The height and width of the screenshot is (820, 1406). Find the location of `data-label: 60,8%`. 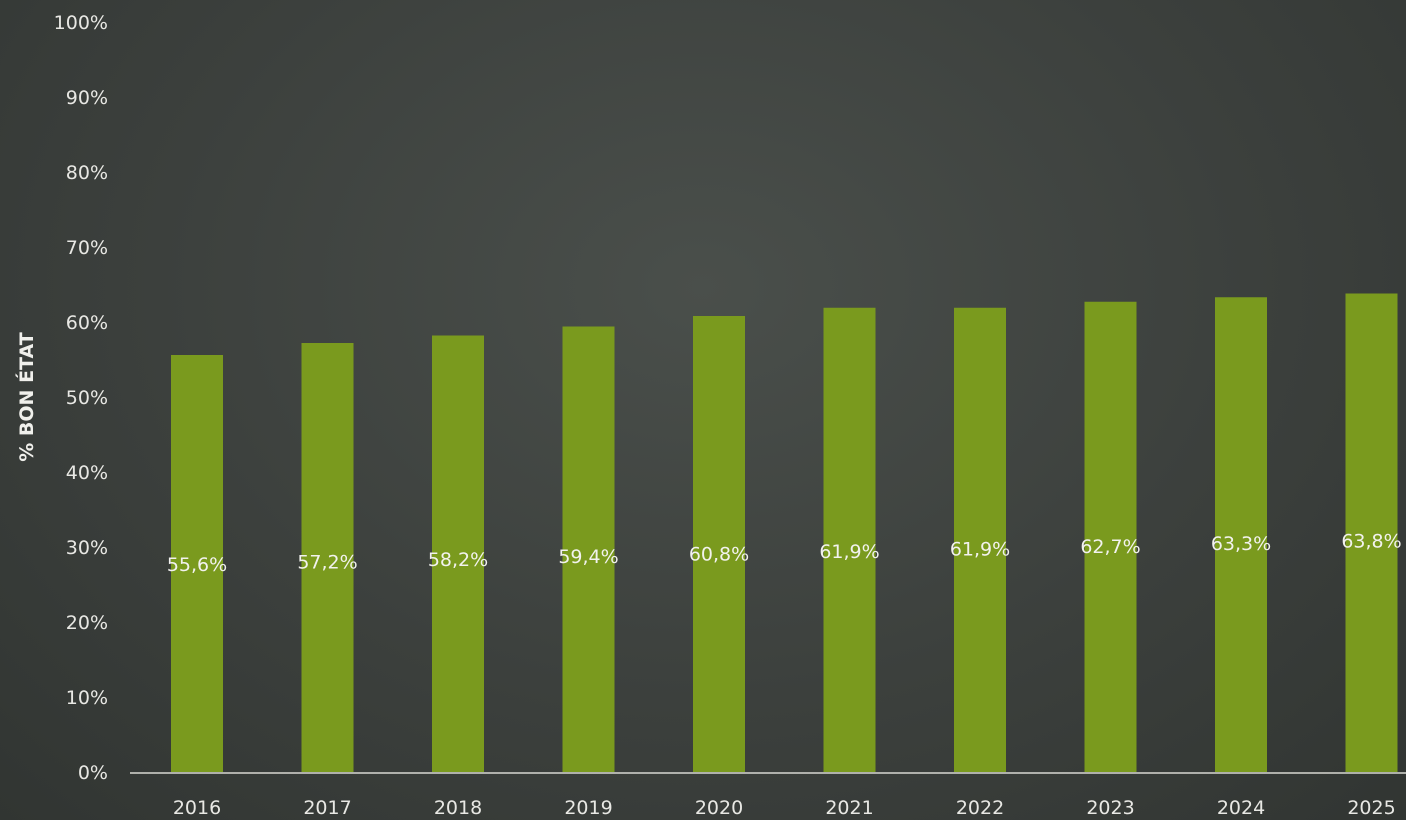

data-label: 60,8% is located at coordinates (719, 555).